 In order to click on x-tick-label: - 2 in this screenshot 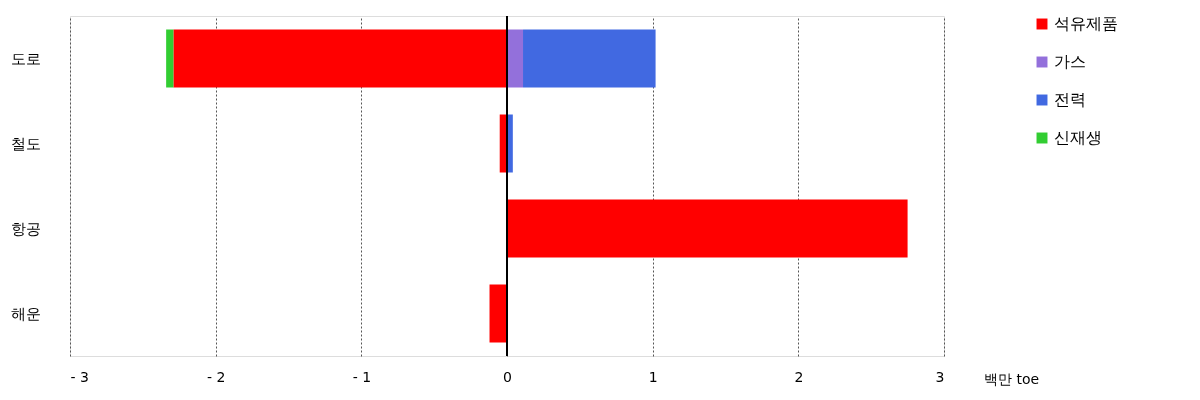, I will do `click(216, 376)`.